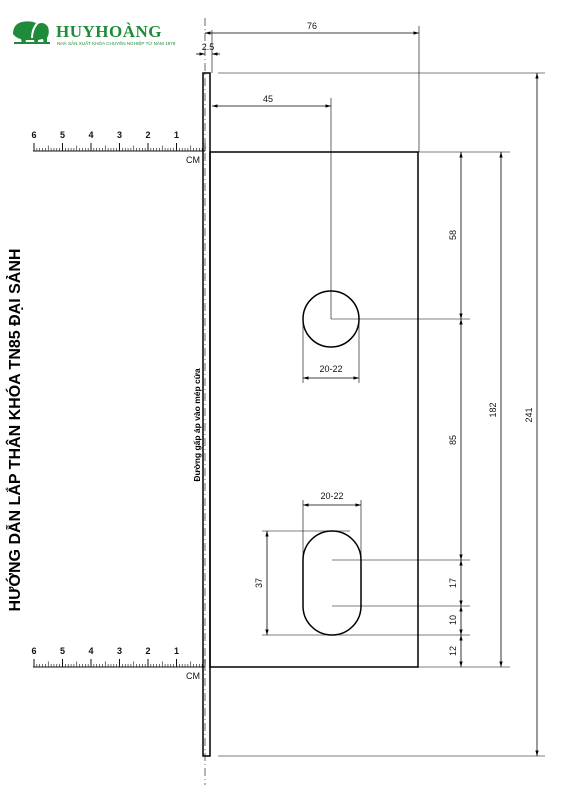 The width and height of the screenshot is (582, 785). Describe the element at coordinates (330, 369) in the screenshot. I see `dim-hole-diameter: 20-22` at that location.